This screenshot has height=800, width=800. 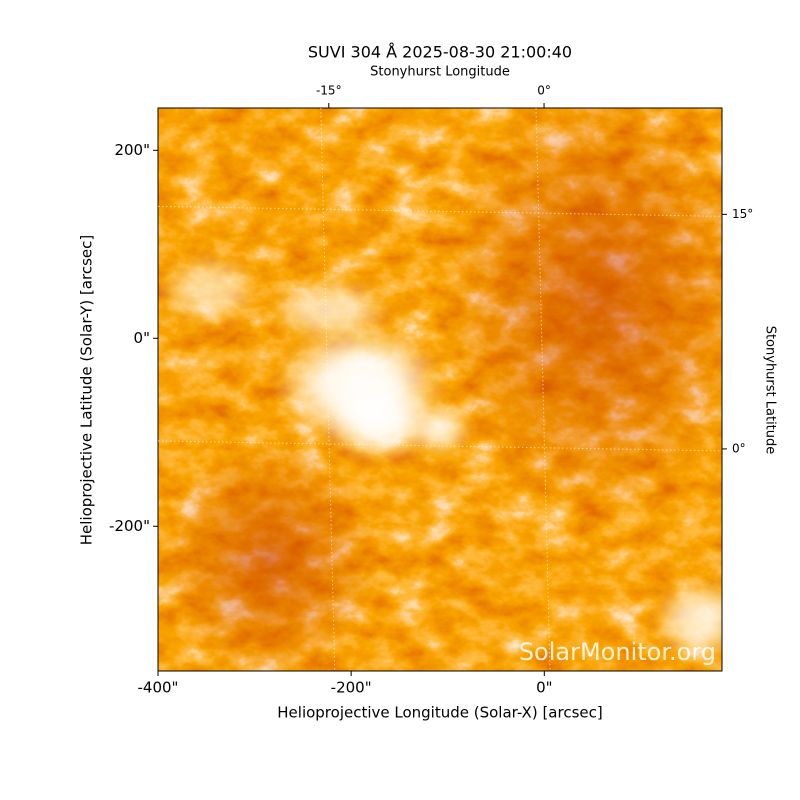 I want to click on y-tick-label: 0", so click(x=142, y=338).